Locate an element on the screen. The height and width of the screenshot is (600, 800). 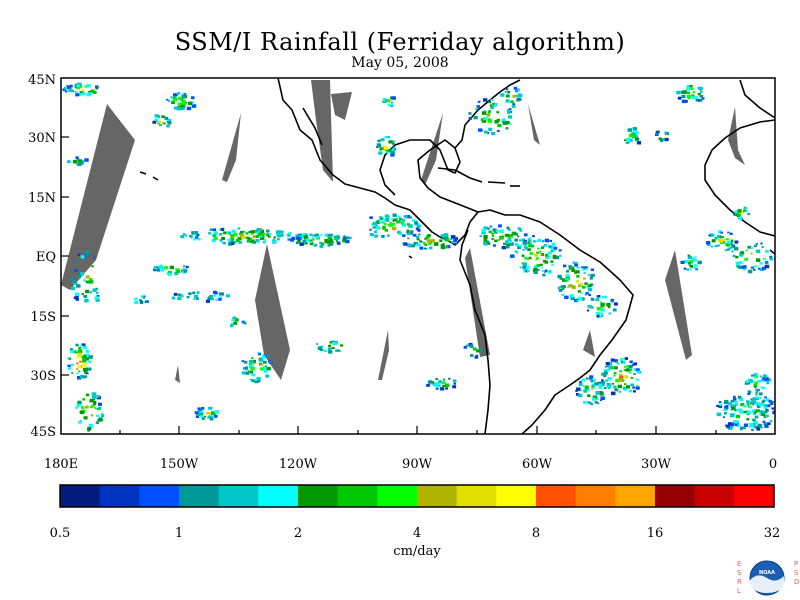
lon-label: 120W is located at coordinates (298, 464).